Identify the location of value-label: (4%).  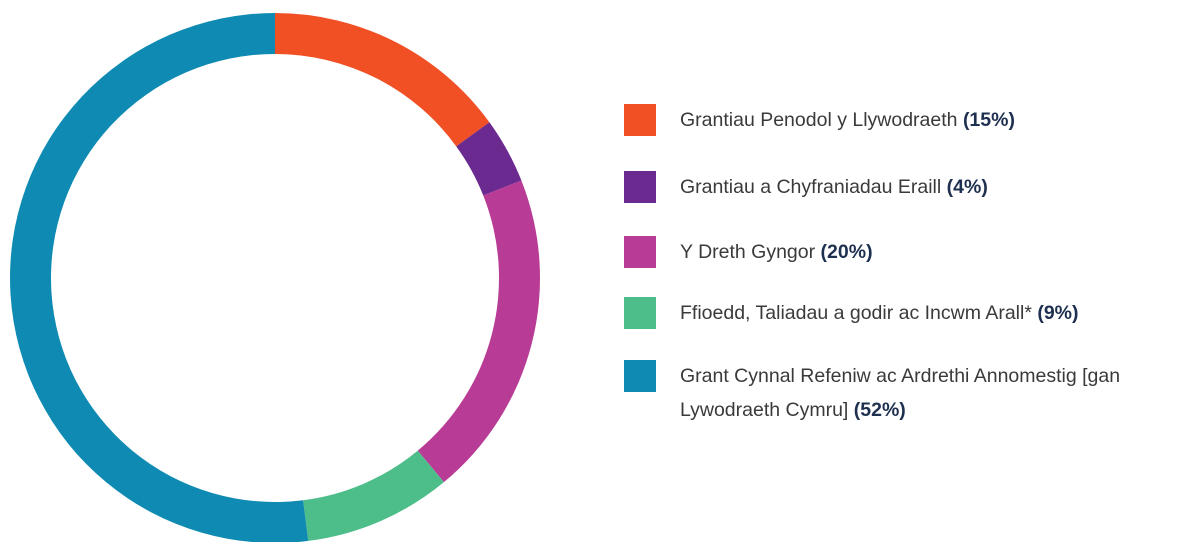
(967, 187).